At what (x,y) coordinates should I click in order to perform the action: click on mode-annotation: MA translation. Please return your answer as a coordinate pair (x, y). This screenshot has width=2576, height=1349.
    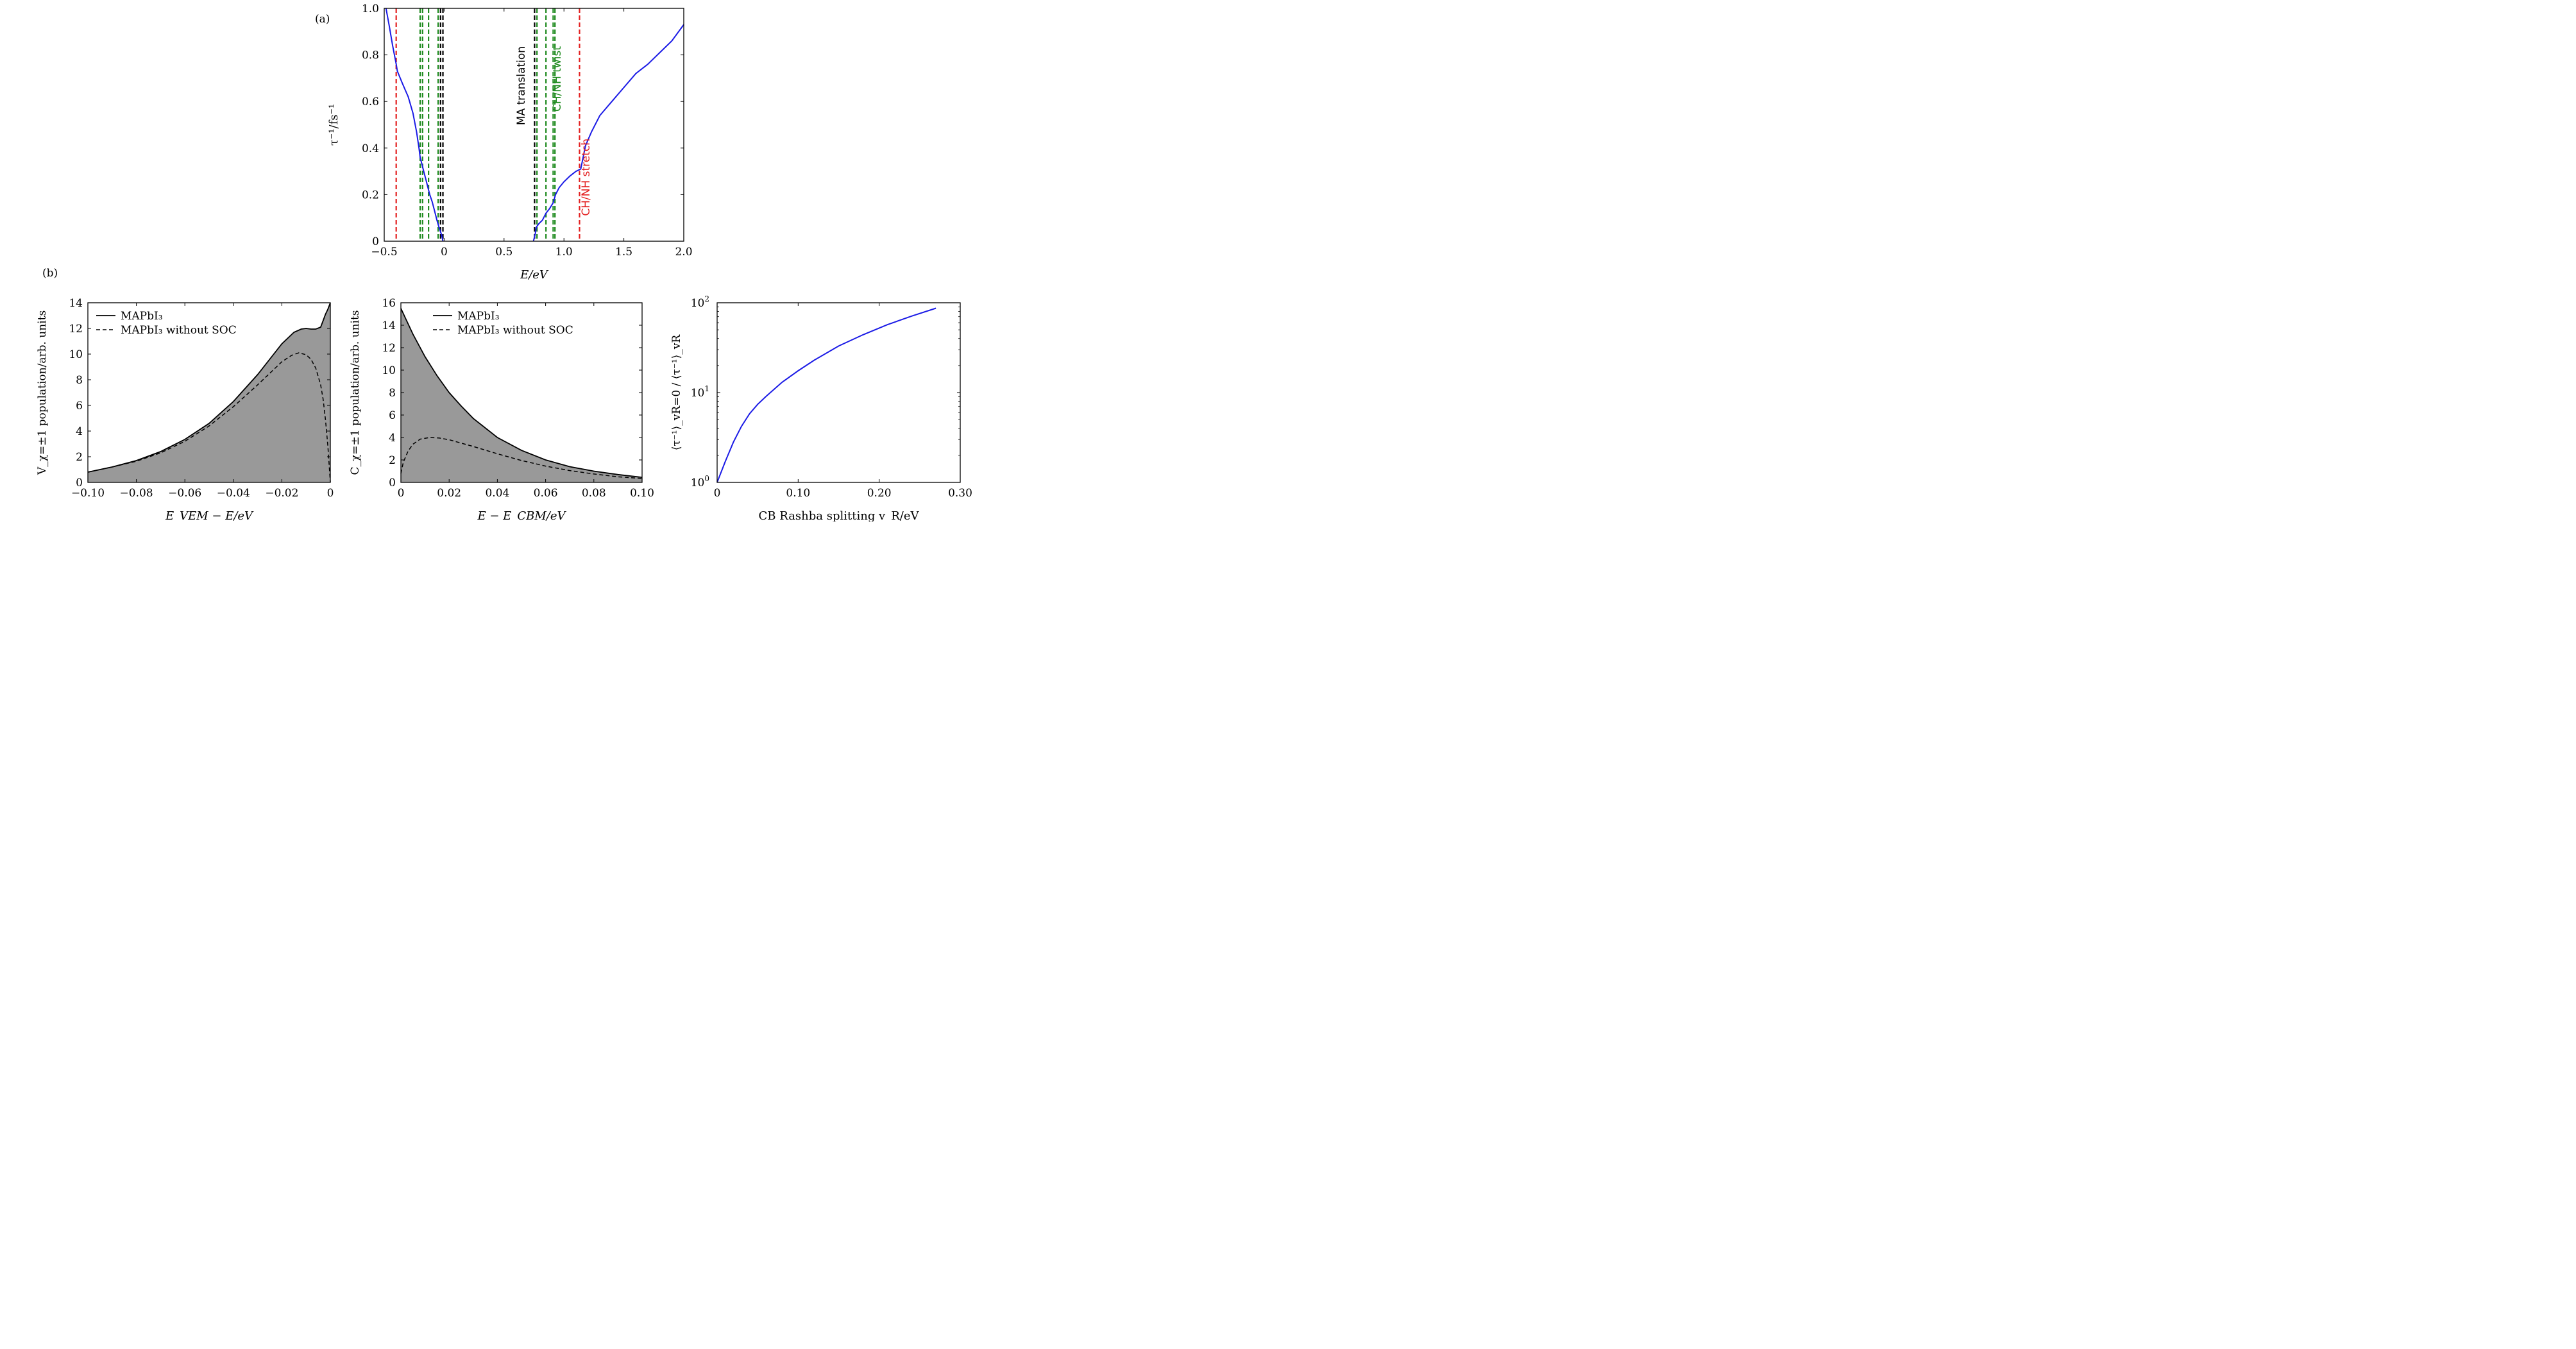
    Looking at the image, I should click on (521, 86).